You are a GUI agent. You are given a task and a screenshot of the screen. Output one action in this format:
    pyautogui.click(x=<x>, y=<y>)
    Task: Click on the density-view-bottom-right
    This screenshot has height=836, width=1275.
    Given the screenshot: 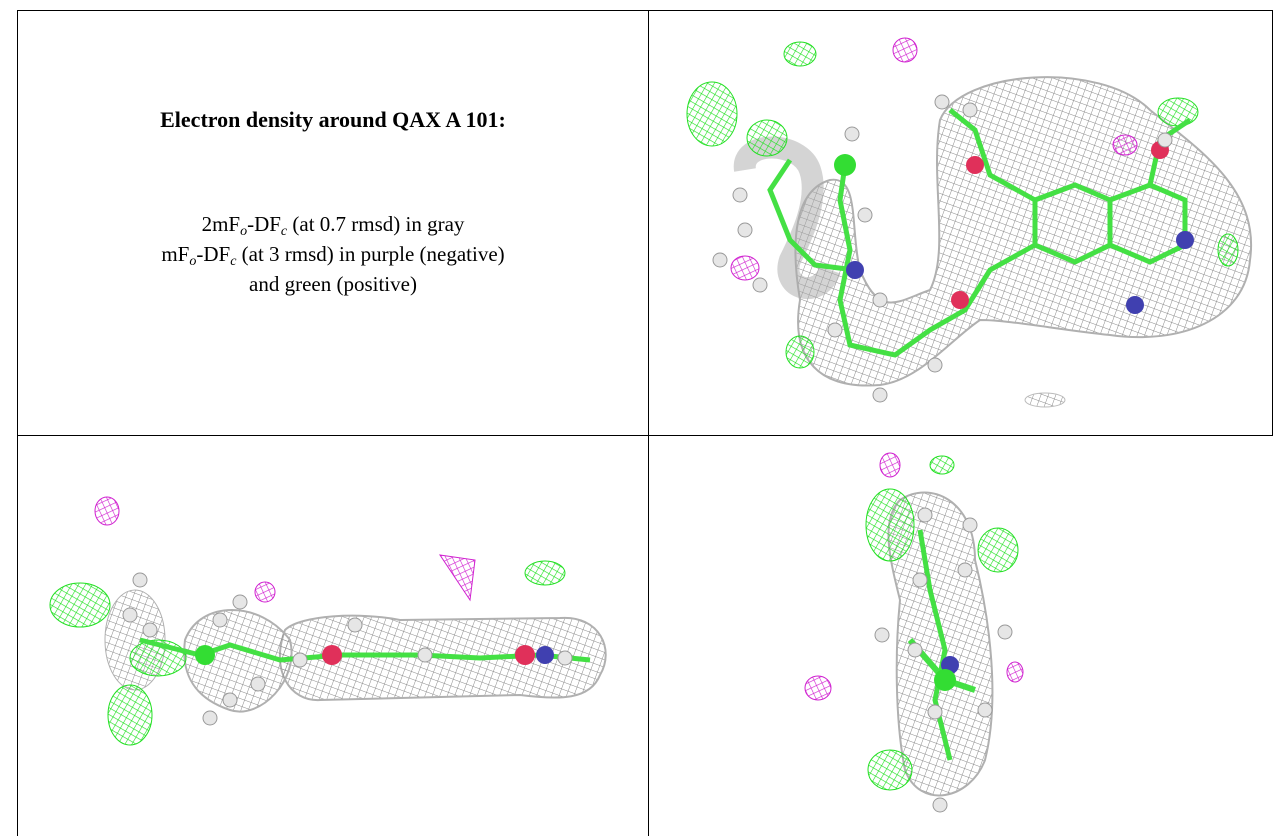 What is the action you would take?
    pyautogui.click(x=914, y=632)
    